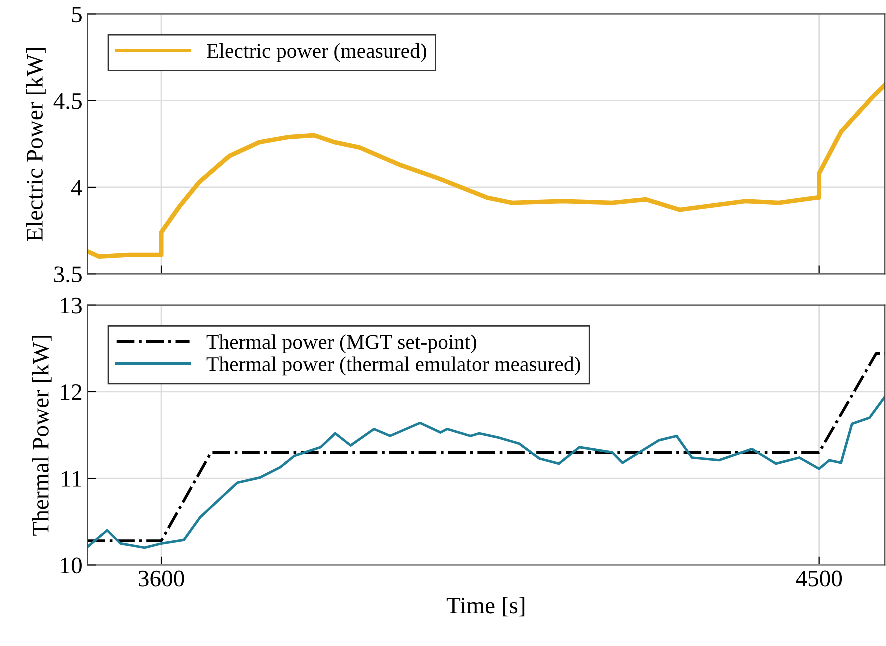  Describe the element at coordinates (68, 274) in the screenshot. I see `y-tick-label: 3.5` at that location.